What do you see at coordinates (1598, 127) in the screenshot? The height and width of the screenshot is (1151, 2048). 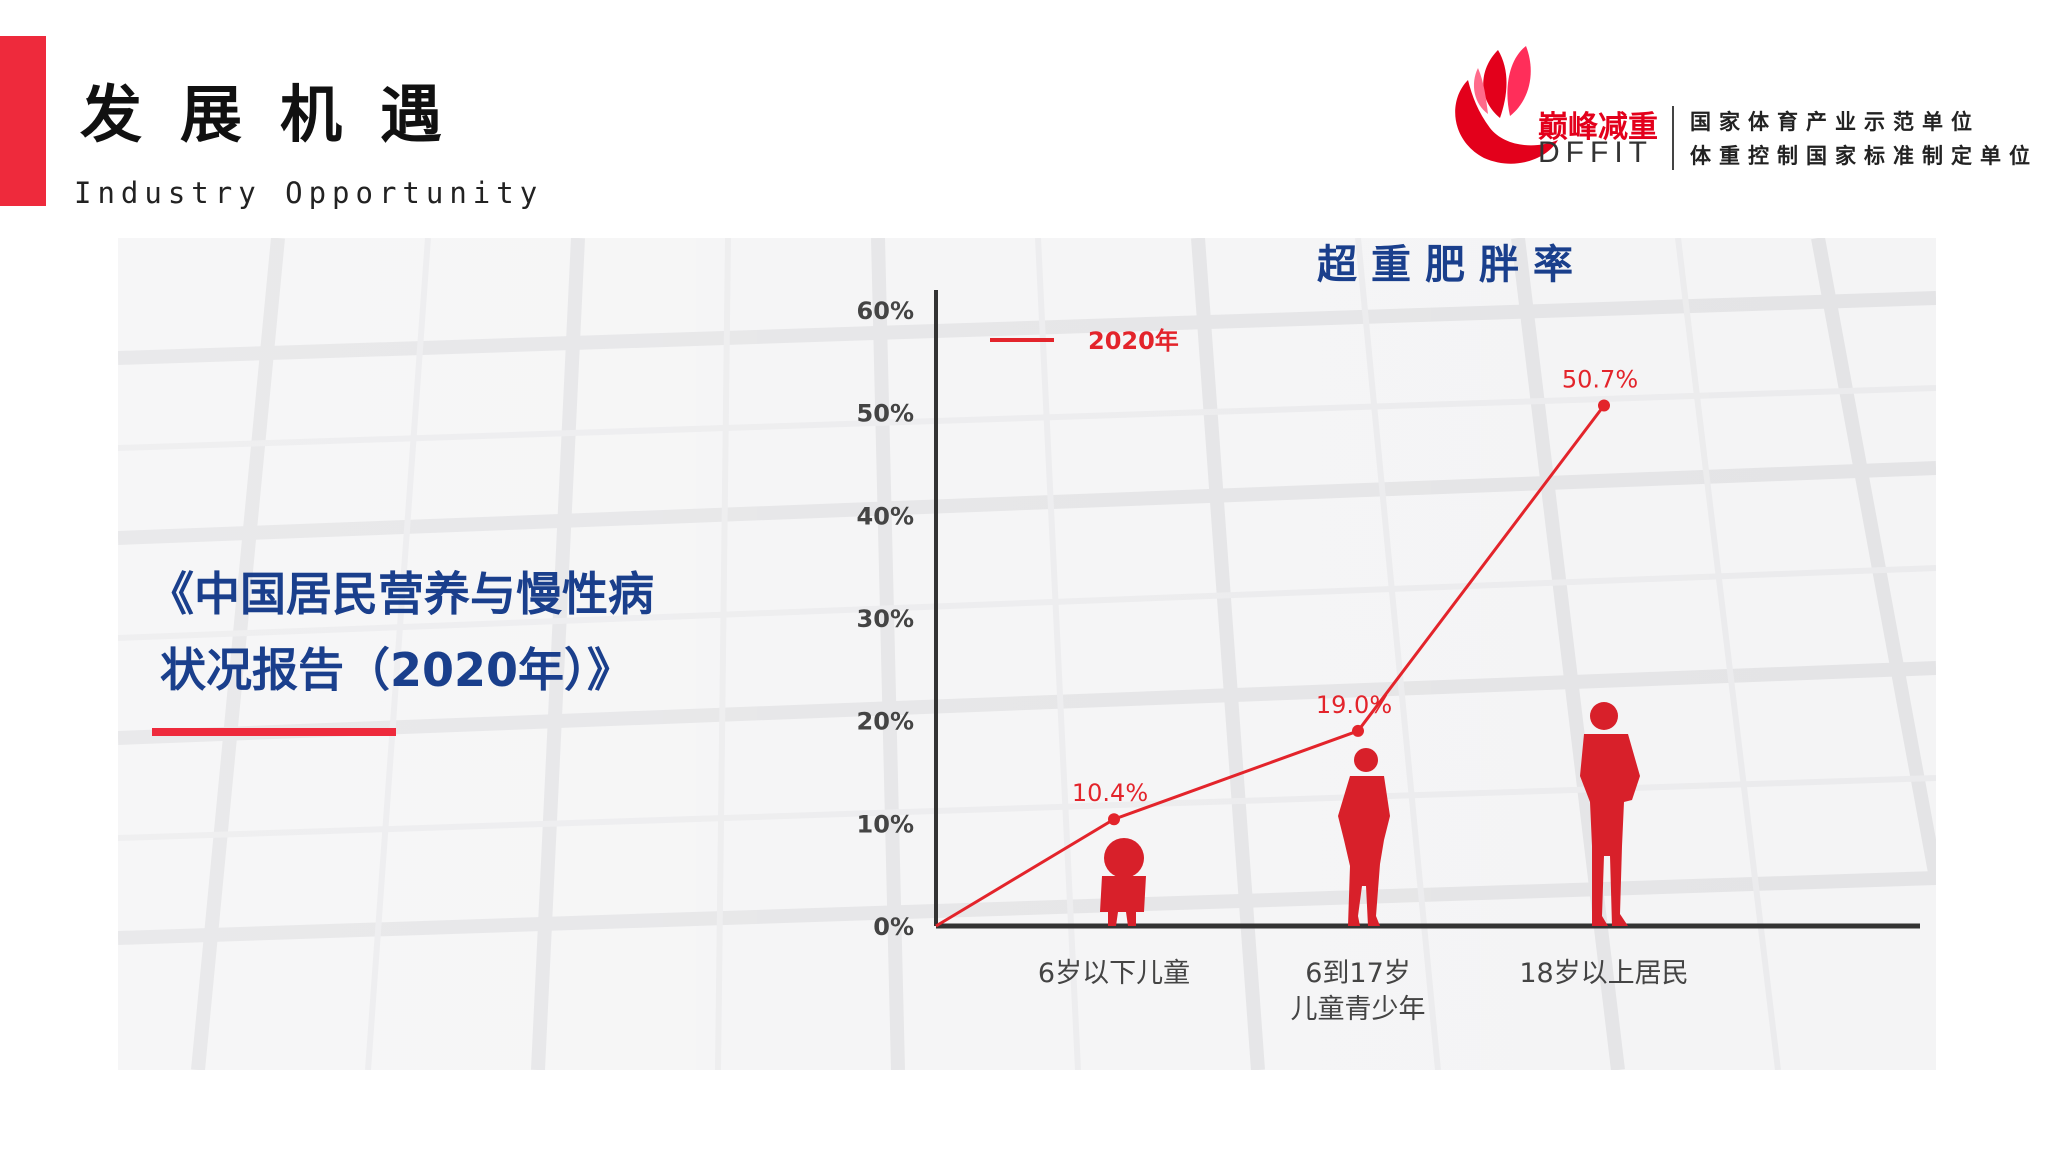 I see `logo-brand-cn: 巅峰减重` at bounding box center [1598, 127].